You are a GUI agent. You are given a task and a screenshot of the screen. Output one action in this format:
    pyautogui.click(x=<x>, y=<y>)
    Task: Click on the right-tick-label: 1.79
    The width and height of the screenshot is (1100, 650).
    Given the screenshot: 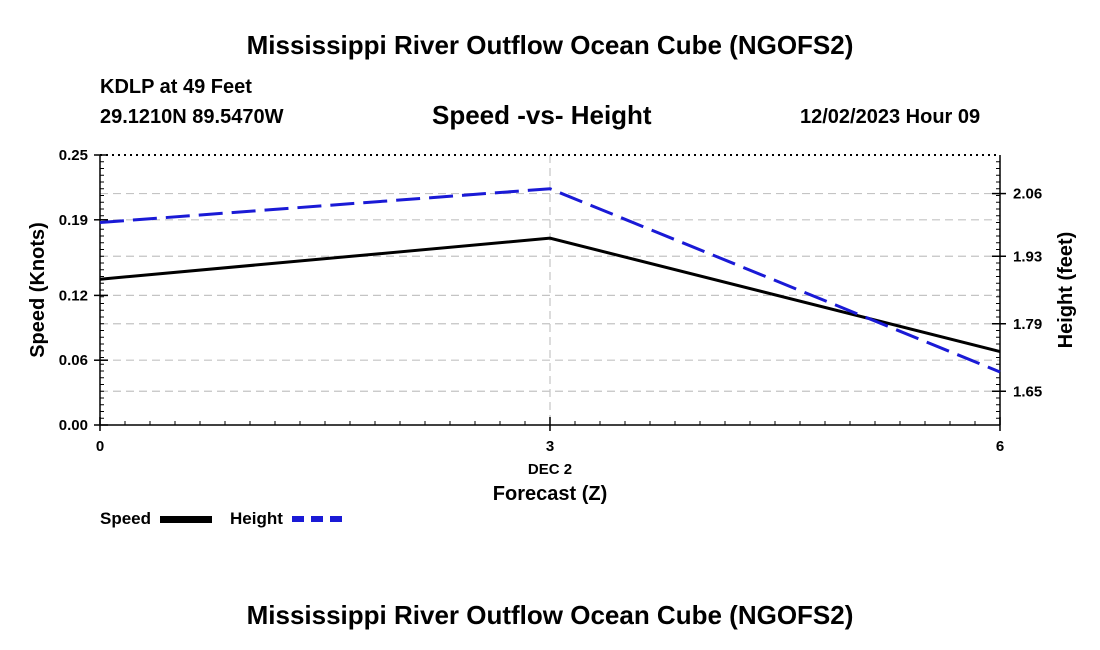 What is the action you would take?
    pyautogui.click(x=1027, y=324)
    